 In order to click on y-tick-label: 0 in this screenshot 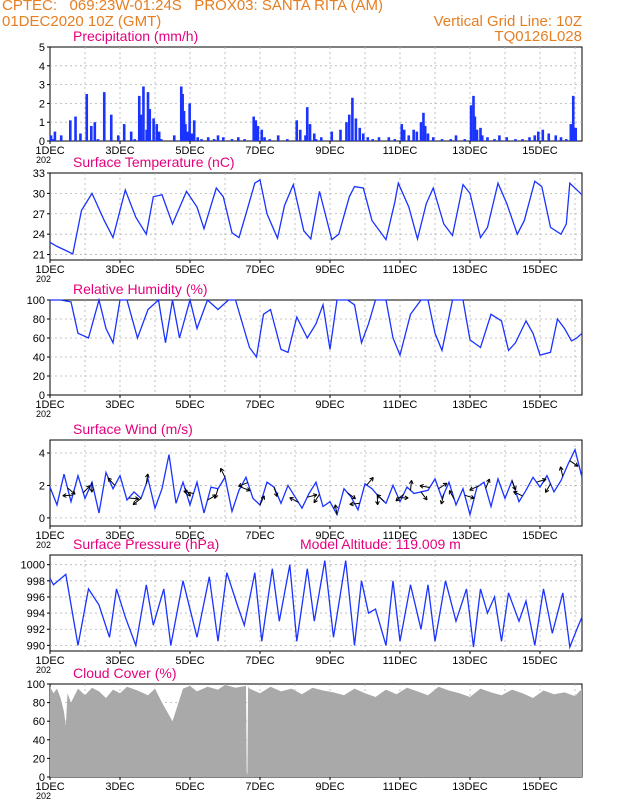, I will do `click(42, 778)`.